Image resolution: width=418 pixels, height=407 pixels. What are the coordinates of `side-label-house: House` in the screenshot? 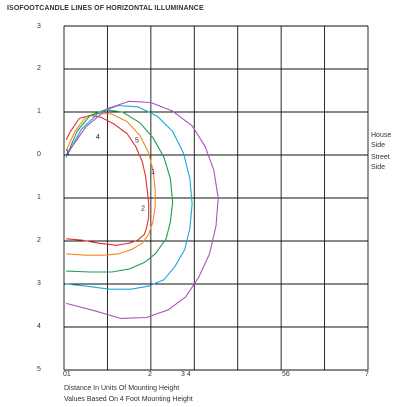 It's located at (381, 135).